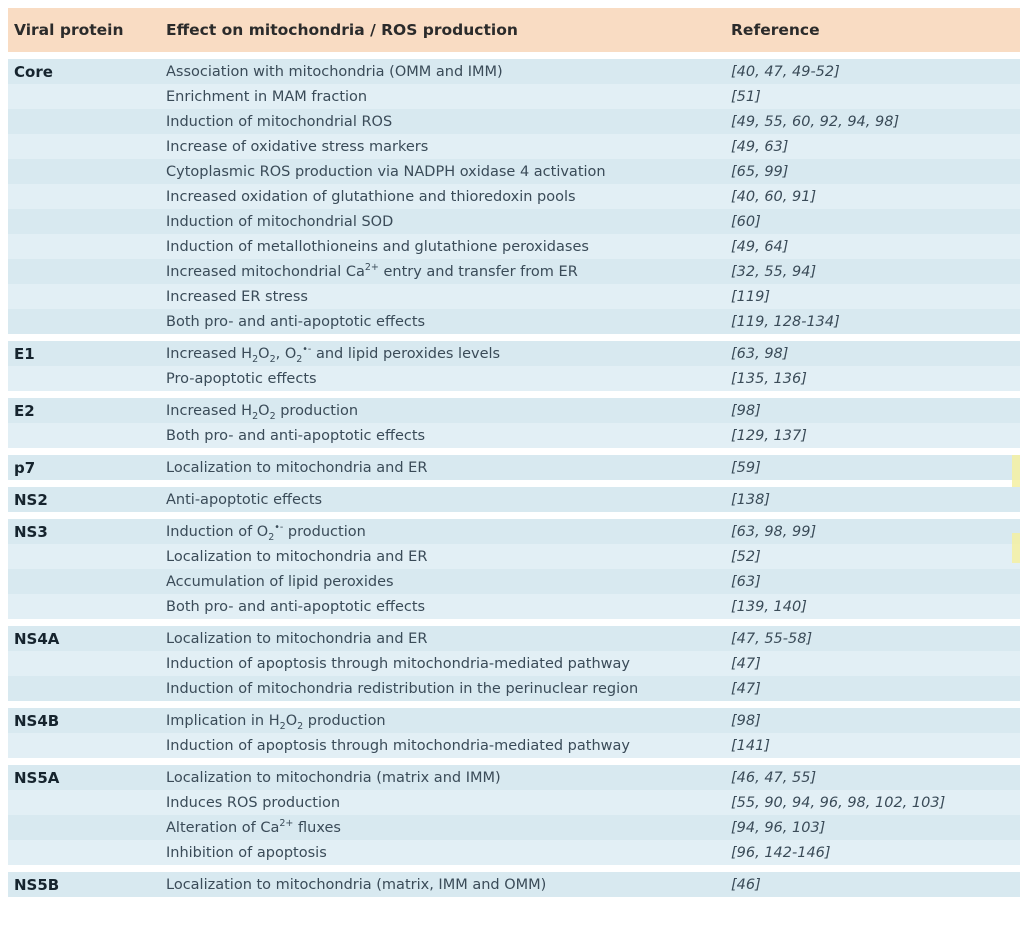  I want to click on column-header-effect: Effect on mitochondria / ROS production, so click(342, 30).